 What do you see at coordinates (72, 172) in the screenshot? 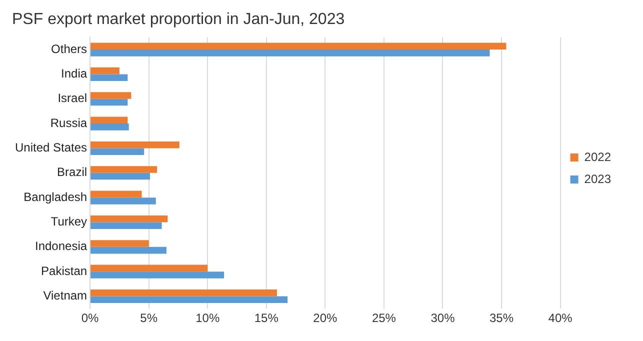
I see `y-tick-label: Brazil` at bounding box center [72, 172].